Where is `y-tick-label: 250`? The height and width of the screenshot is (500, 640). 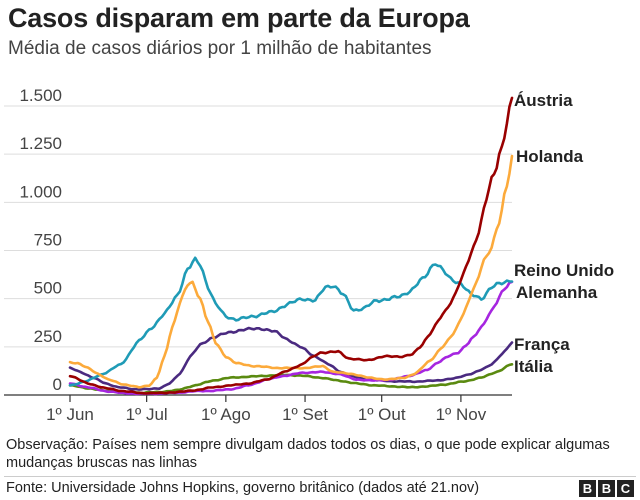 y-tick-label: 250 is located at coordinates (48, 336).